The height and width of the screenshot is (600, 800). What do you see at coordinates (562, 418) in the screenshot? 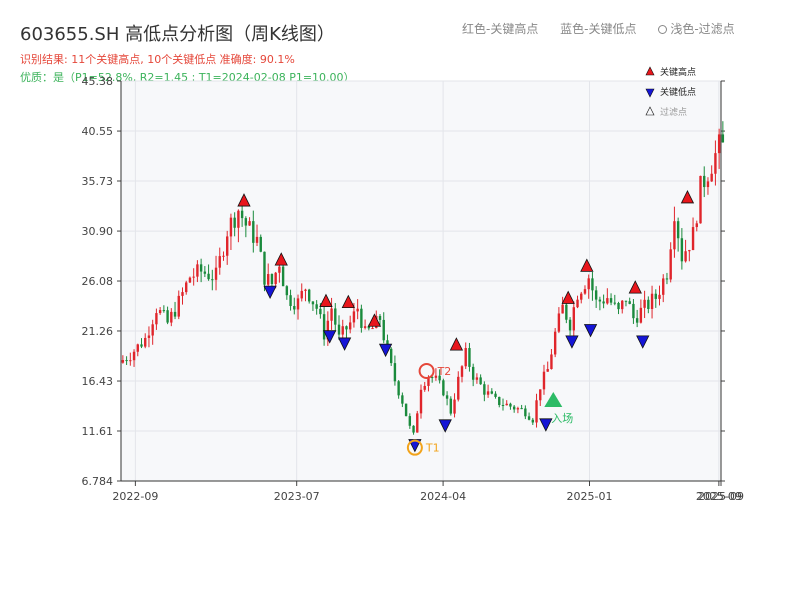
I see `entry-label: 入场` at bounding box center [562, 418].